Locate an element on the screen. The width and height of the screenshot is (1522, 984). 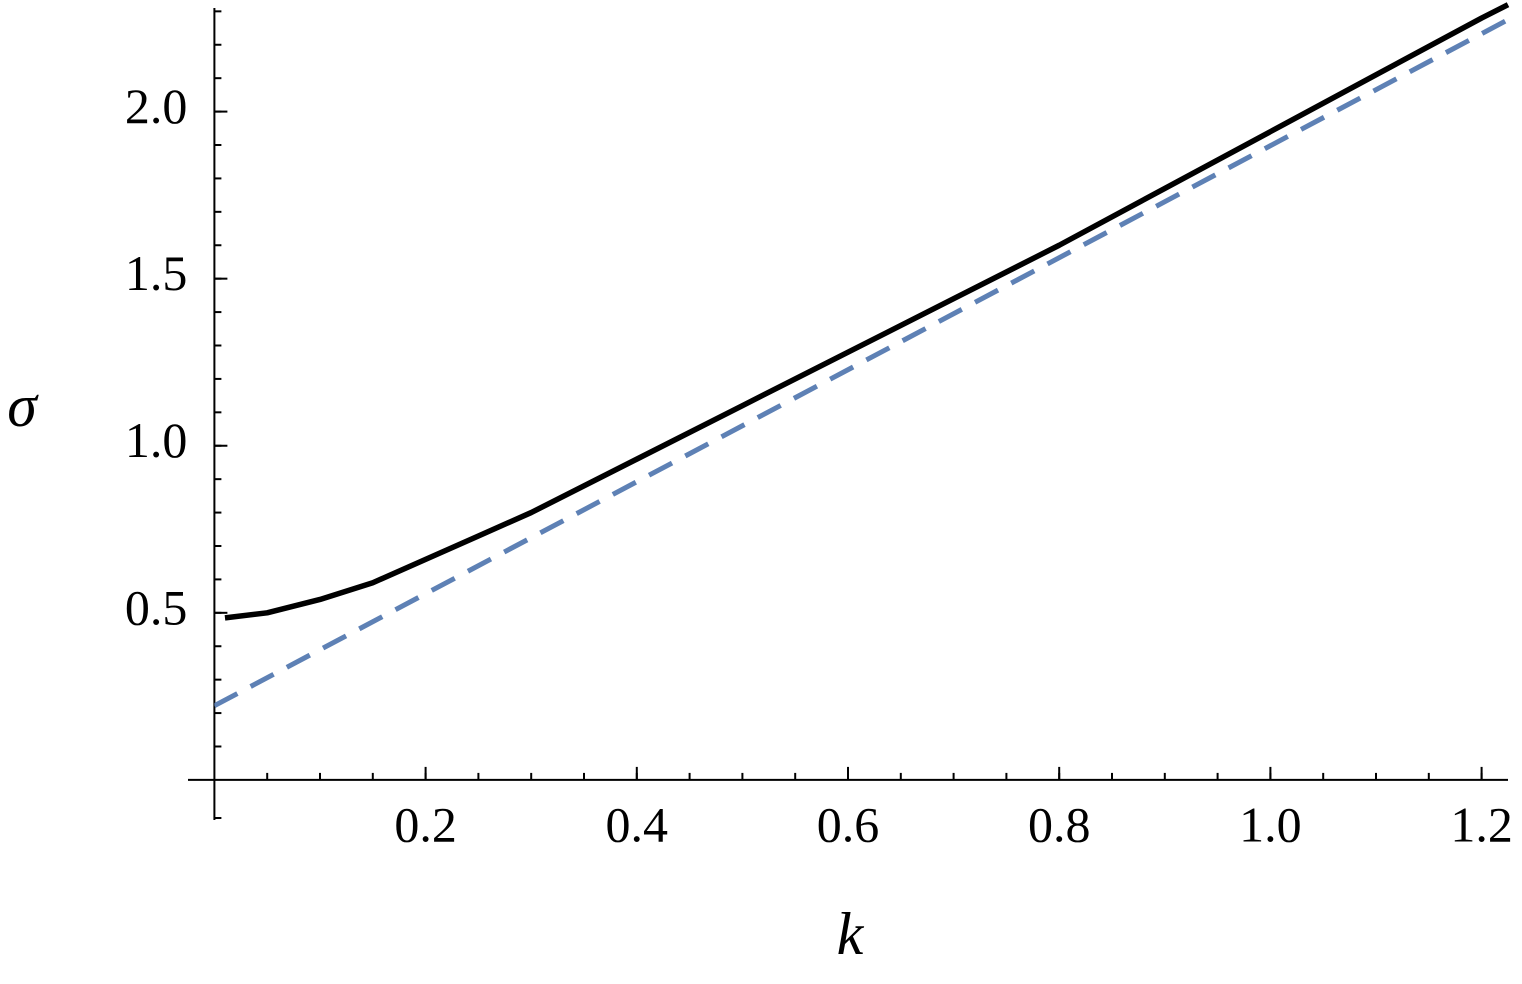
x-tick-label: 0.4 is located at coordinates (637, 824).